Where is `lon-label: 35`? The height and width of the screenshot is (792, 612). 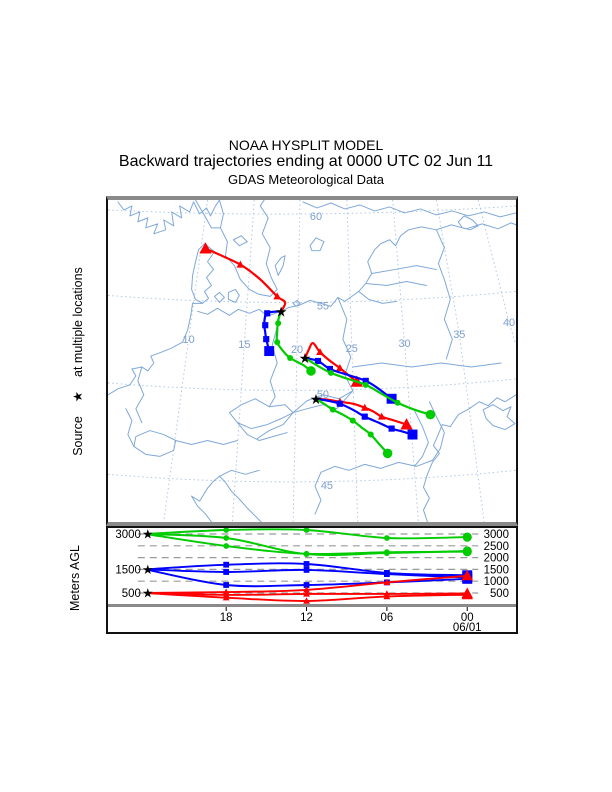
lon-label: 35 is located at coordinates (459, 335).